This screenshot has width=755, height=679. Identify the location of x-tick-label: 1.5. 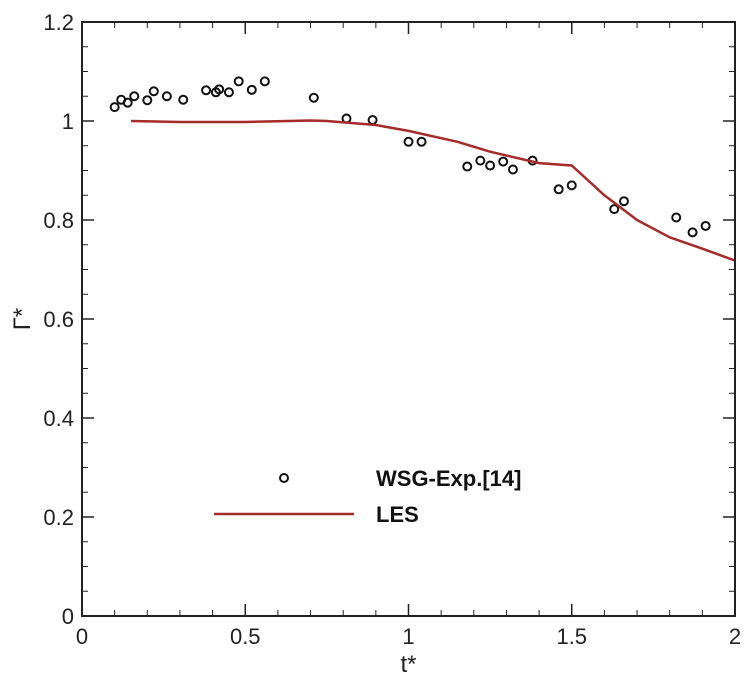
(571, 636).